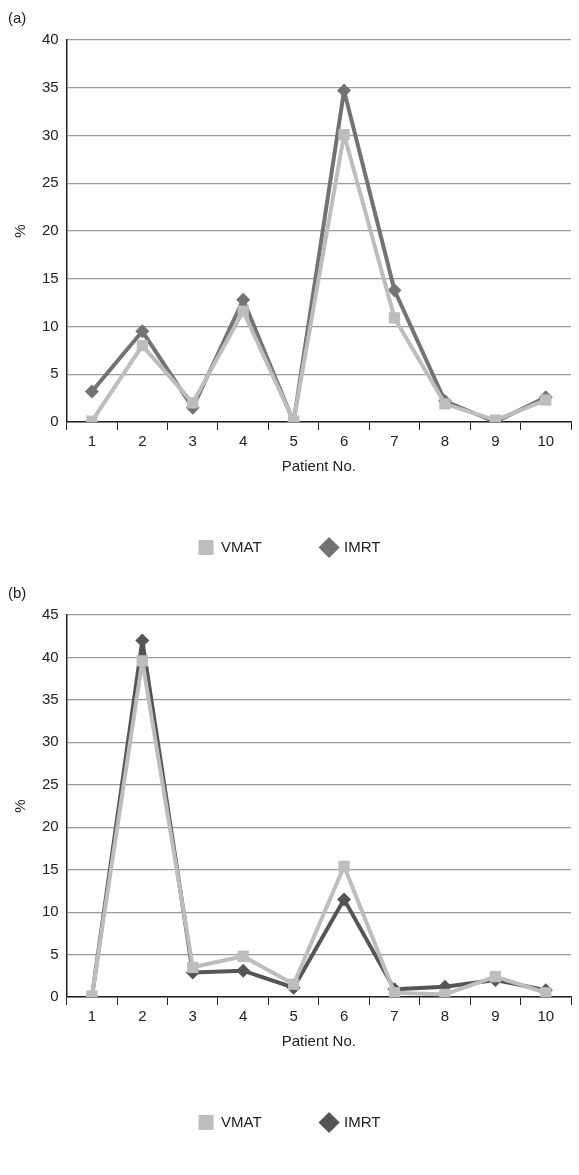  Describe the element at coordinates (17, 593) in the screenshot. I see `chart-title: (b)` at that location.